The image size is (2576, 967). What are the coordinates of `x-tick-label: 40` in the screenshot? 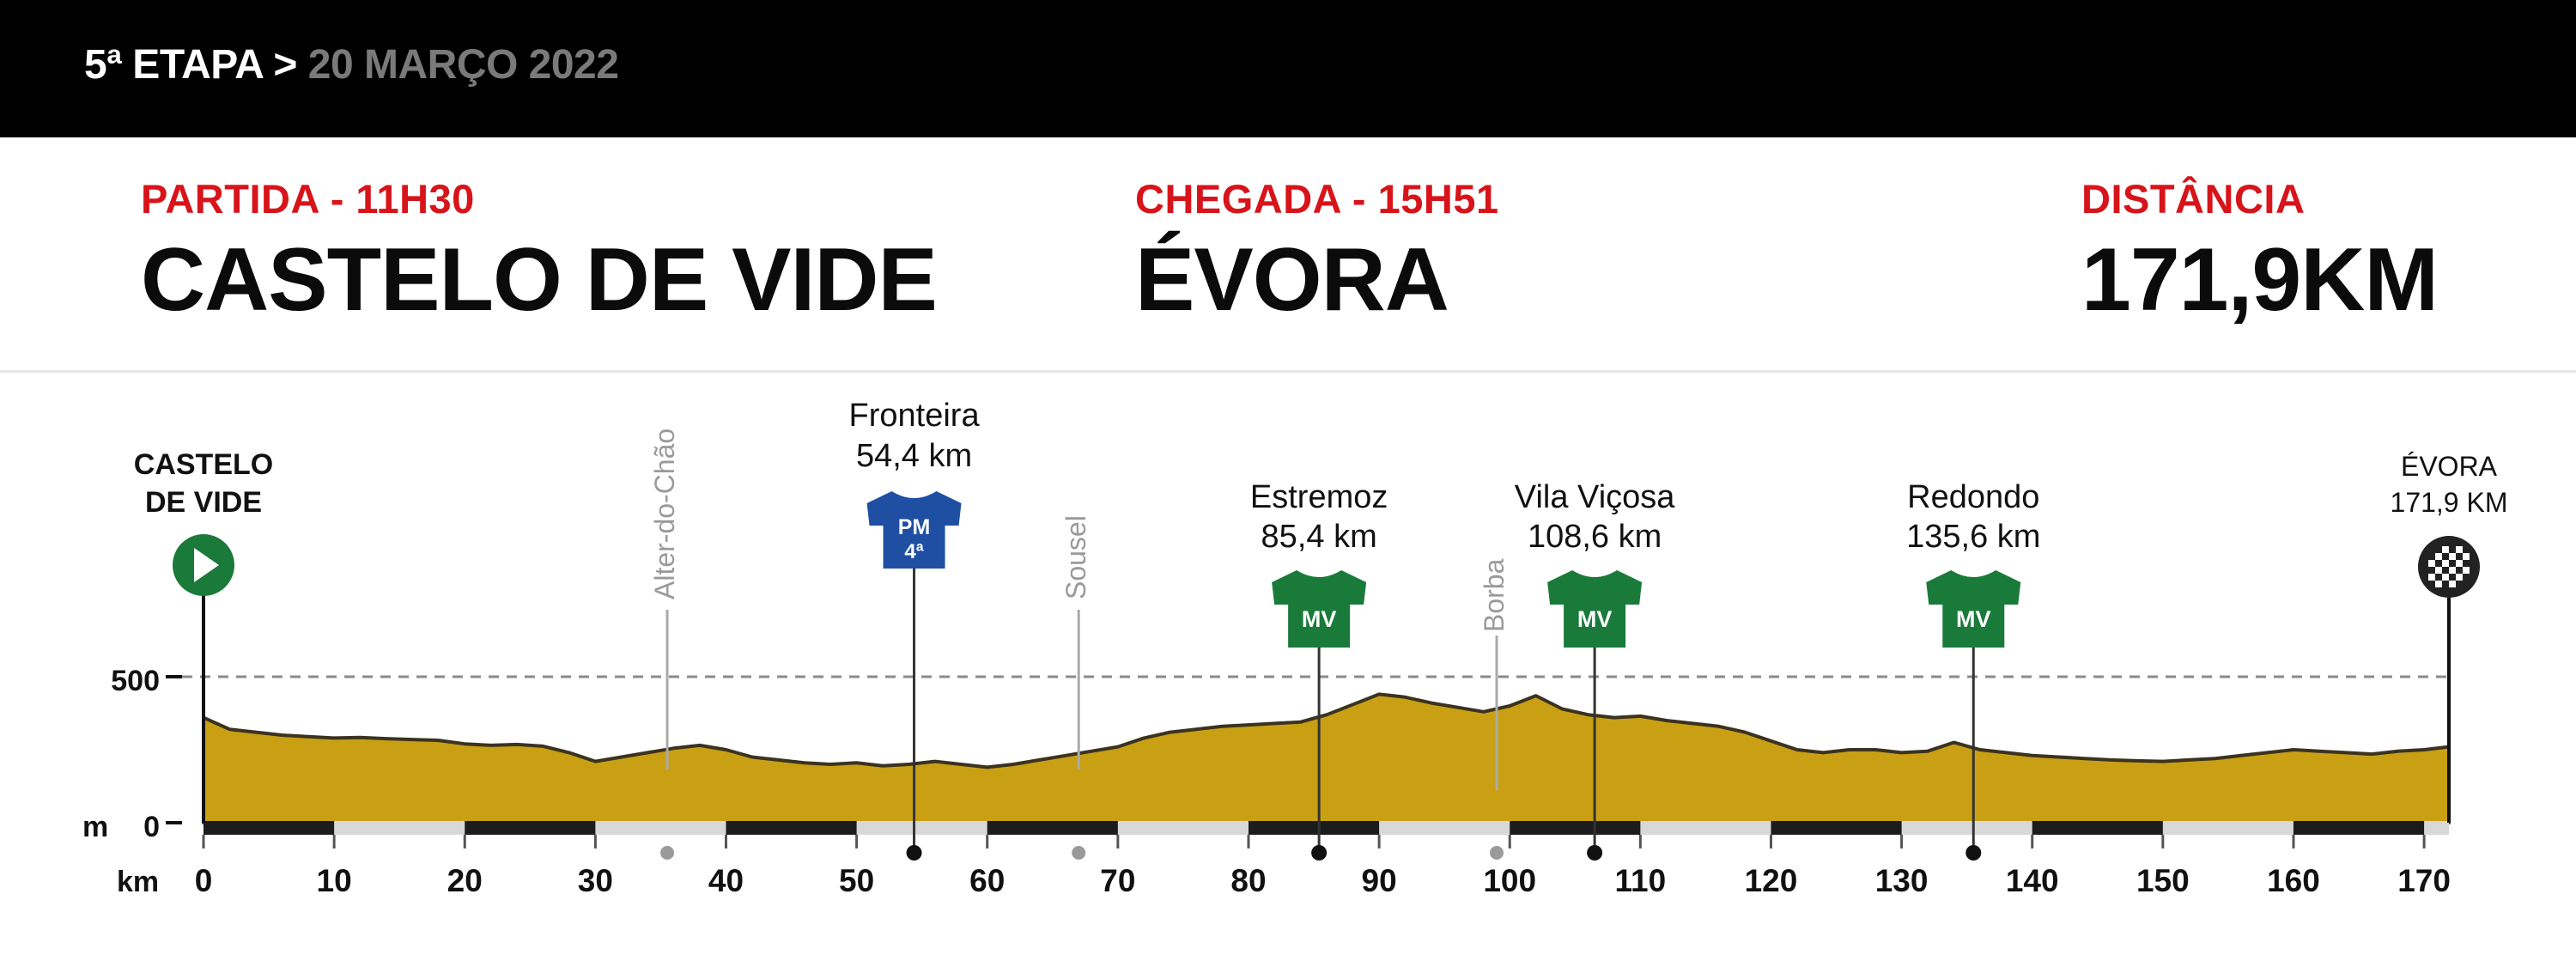 It's located at (726, 881).